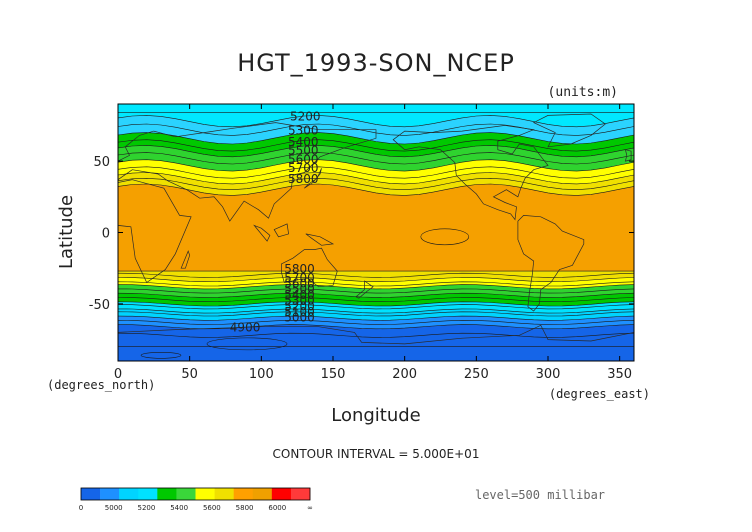 The image size is (752, 532). What do you see at coordinates (66, 232) in the screenshot?
I see `y-axis-label: Latitude` at bounding box center [66, 232].